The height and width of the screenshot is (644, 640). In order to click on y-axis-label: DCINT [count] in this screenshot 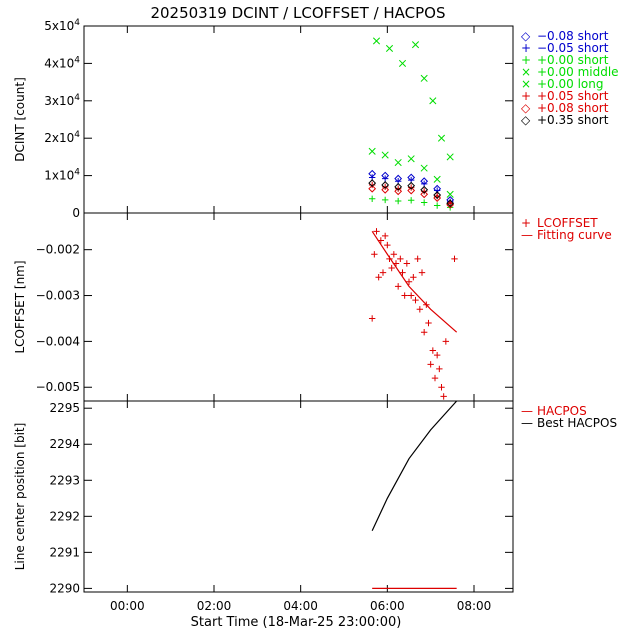, I will do `click(20, 119)`.